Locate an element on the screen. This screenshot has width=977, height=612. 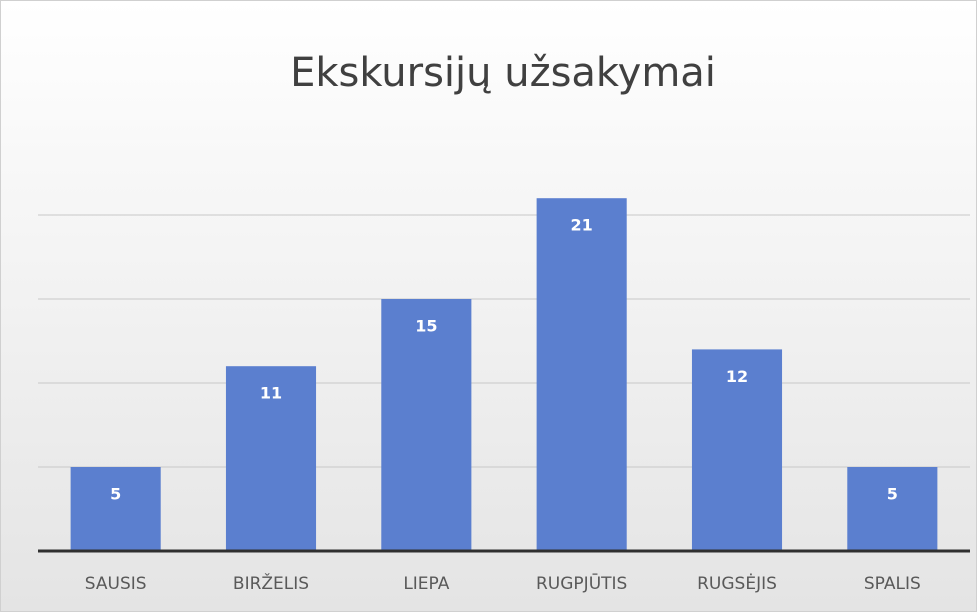
data-label: 21 is located at coordinates (582, 225).